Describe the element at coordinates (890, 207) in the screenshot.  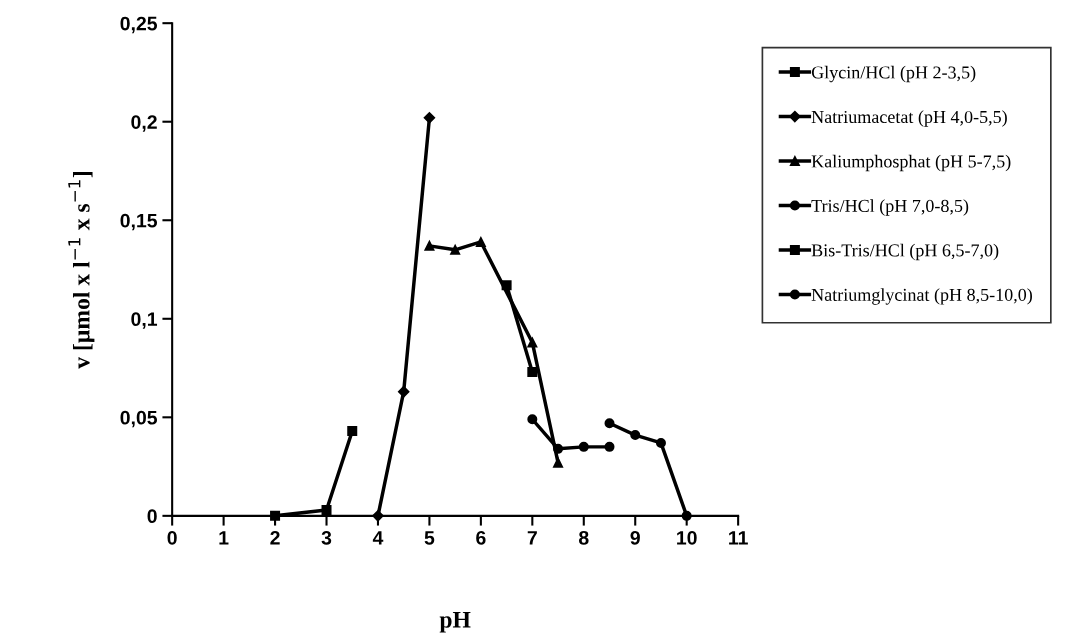
I see `legend-label: Tris/HCl (pH 7,0-8,5)` at that location.